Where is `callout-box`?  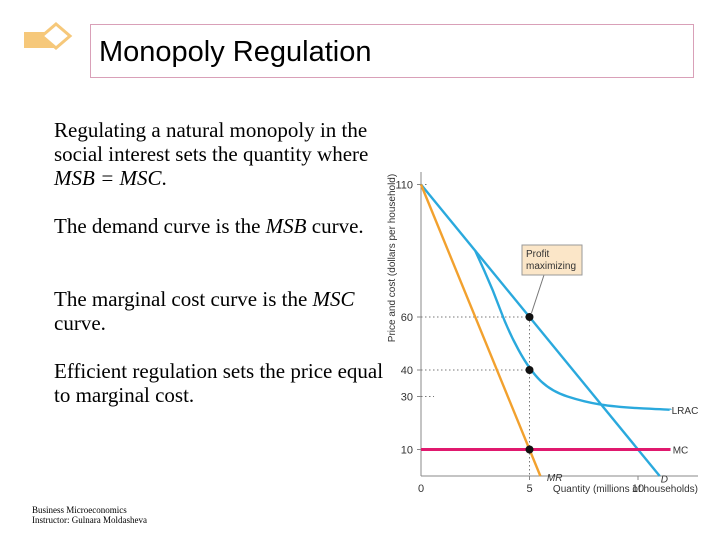 callout-box is located at coordinates (552, 260).